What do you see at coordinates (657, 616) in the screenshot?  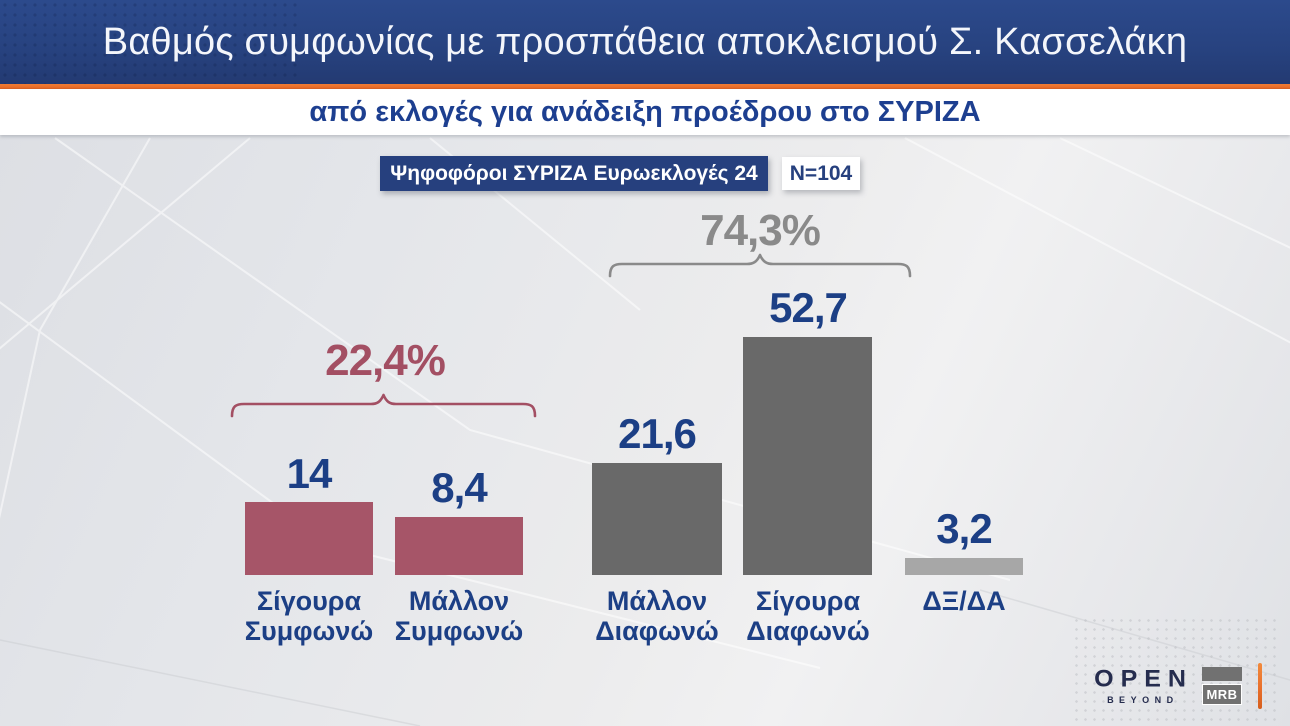 I see `bar-category-label: Μάλλον Διαφωνώ` at bounding box center [657, 616].